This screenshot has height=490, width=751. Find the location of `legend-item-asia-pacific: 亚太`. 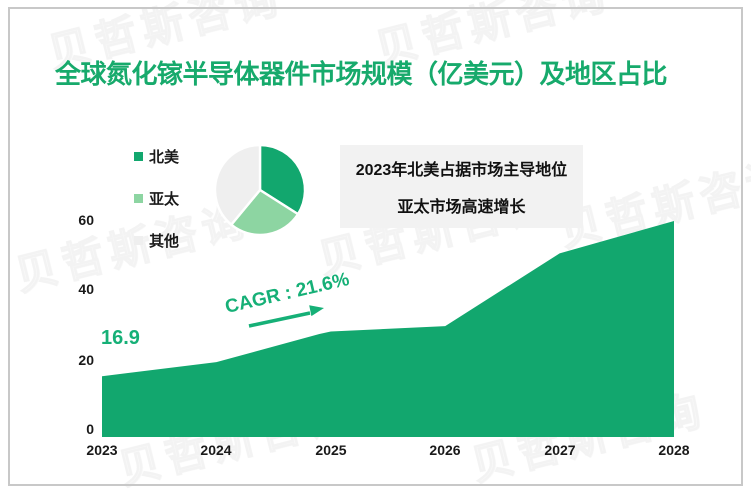

legend-item-asia-pacific: 亚太 is located at coordinates (156, 198).